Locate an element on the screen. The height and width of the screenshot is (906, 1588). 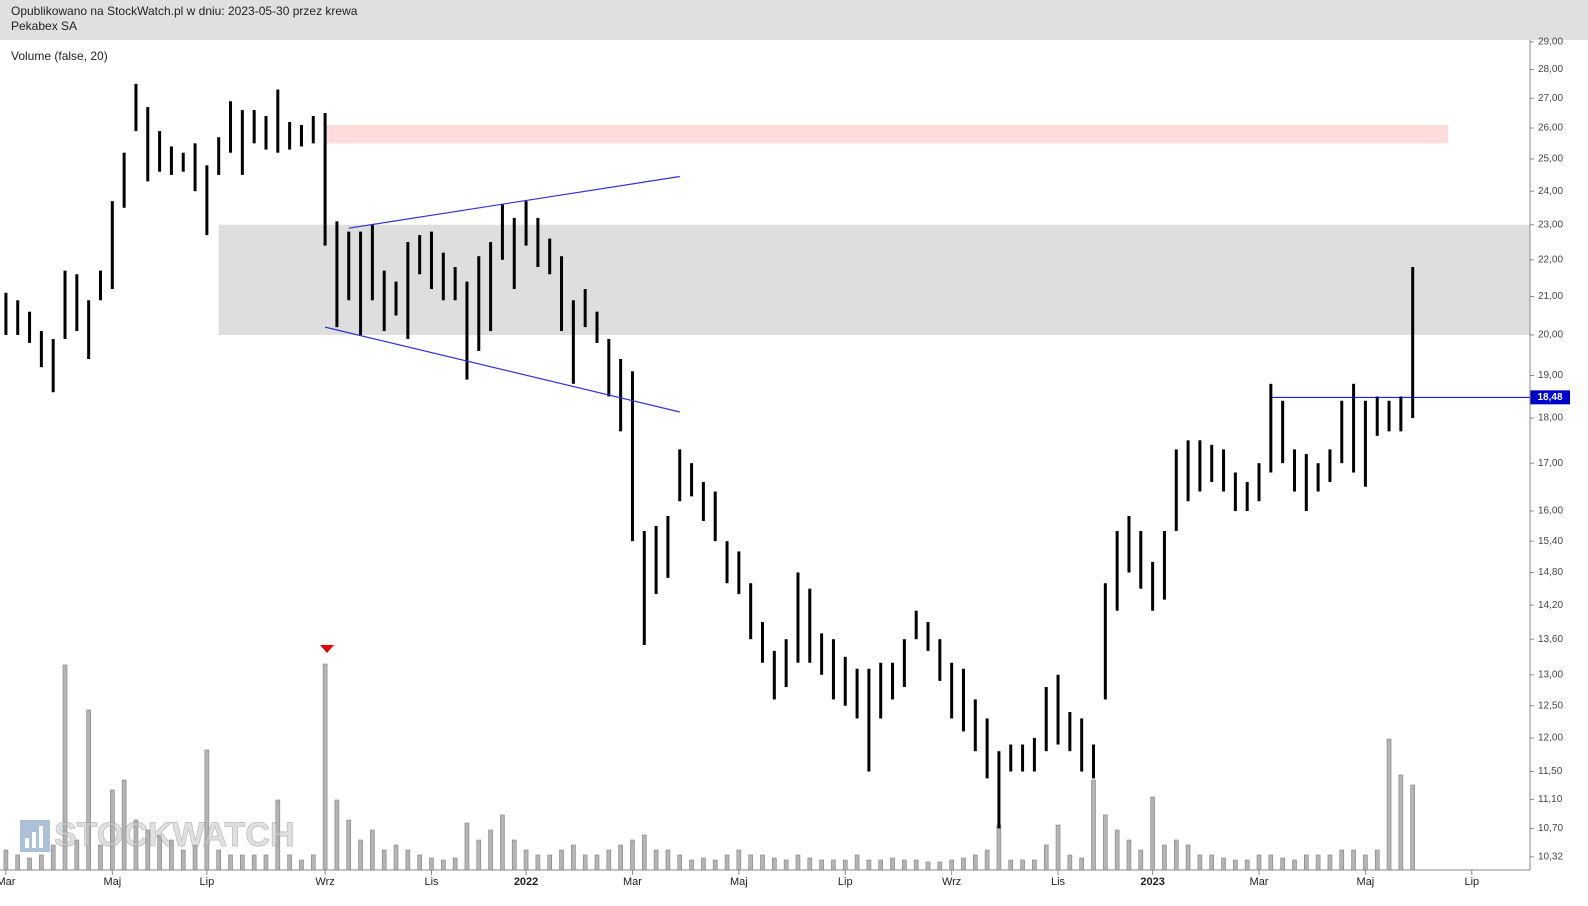
y-tick-label: 17,00 is located at coordinates (1550, 463).